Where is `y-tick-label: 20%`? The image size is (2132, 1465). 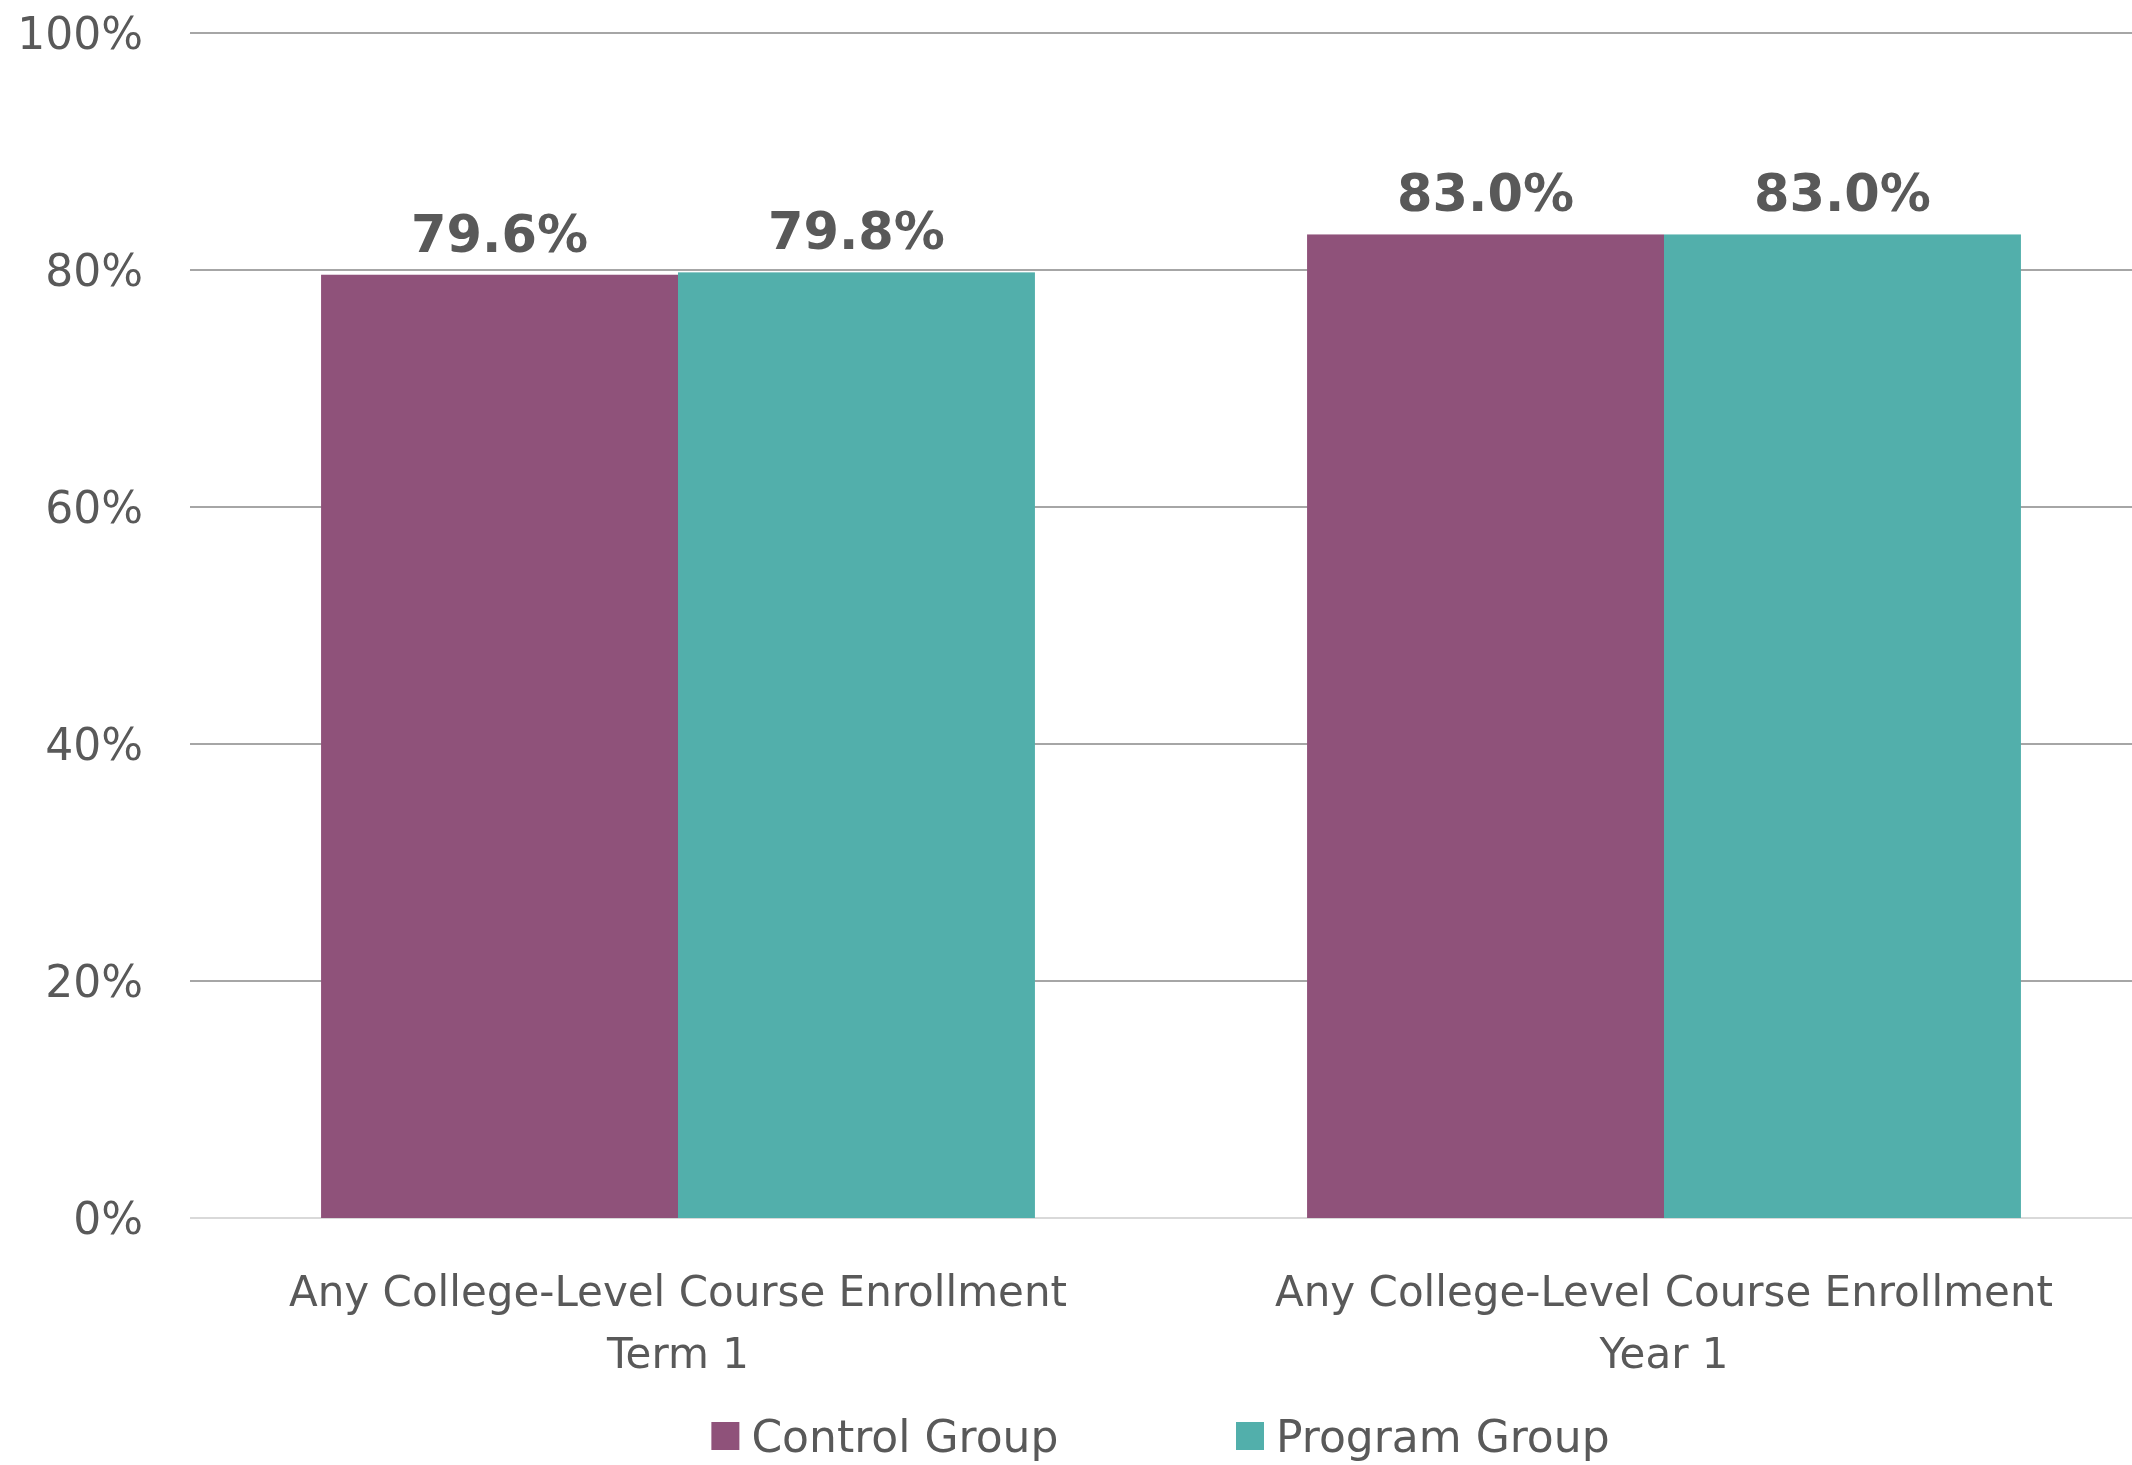 y-tick-label: 20% is located at coordinates (94, 981).